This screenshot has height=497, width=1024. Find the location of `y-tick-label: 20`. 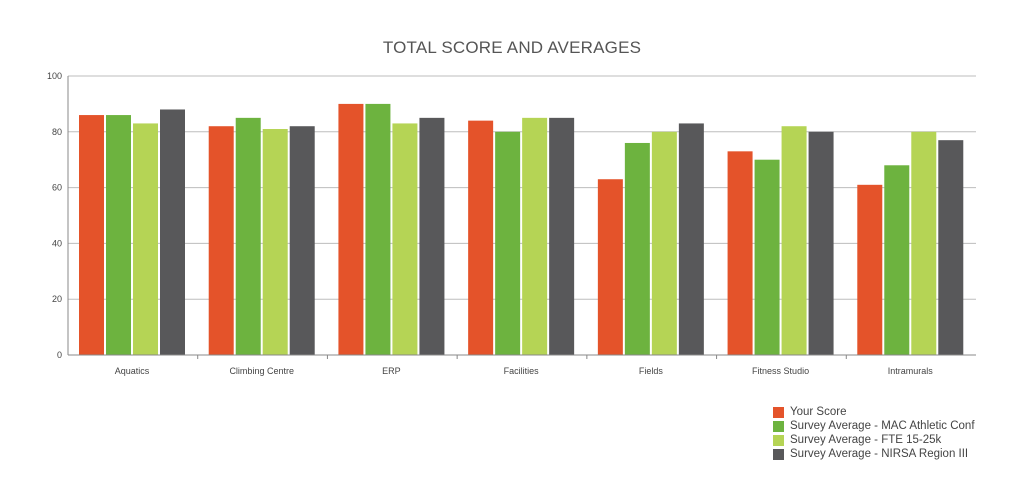

y-tick-label: 20 is located at coordinates (57, 299).